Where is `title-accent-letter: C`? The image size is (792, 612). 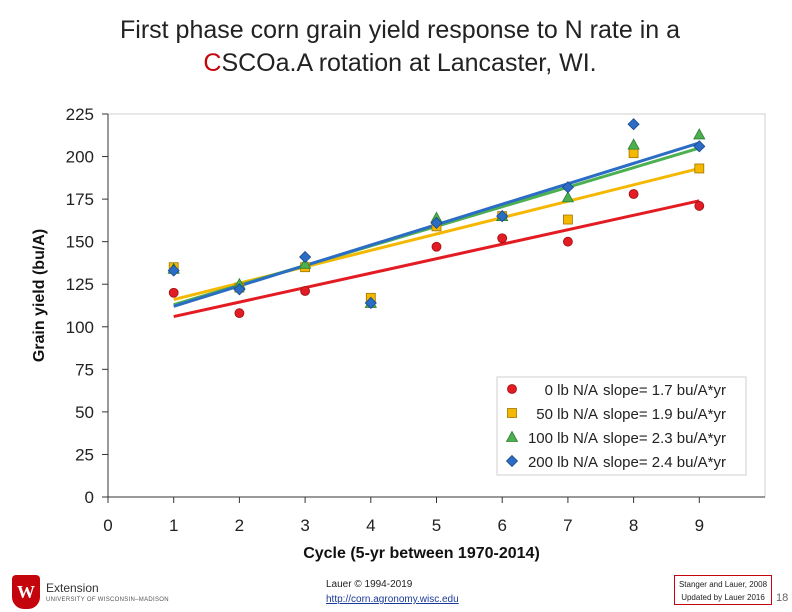 title-accent-letter: C is located at coordinates (212, 63).